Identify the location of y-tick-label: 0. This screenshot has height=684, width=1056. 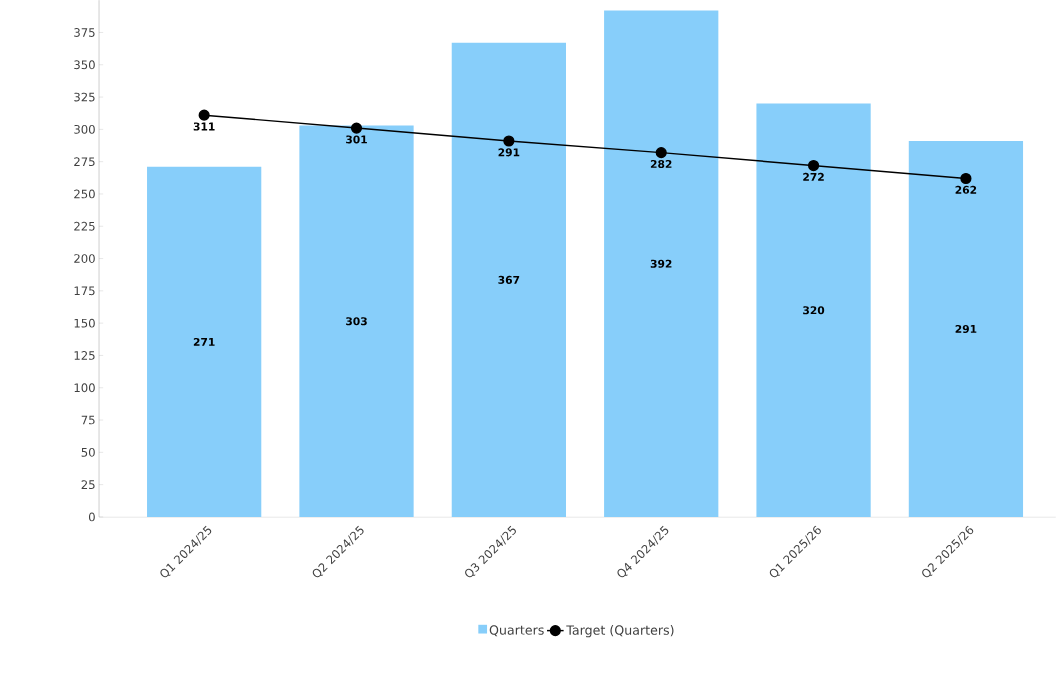
(91, 517).